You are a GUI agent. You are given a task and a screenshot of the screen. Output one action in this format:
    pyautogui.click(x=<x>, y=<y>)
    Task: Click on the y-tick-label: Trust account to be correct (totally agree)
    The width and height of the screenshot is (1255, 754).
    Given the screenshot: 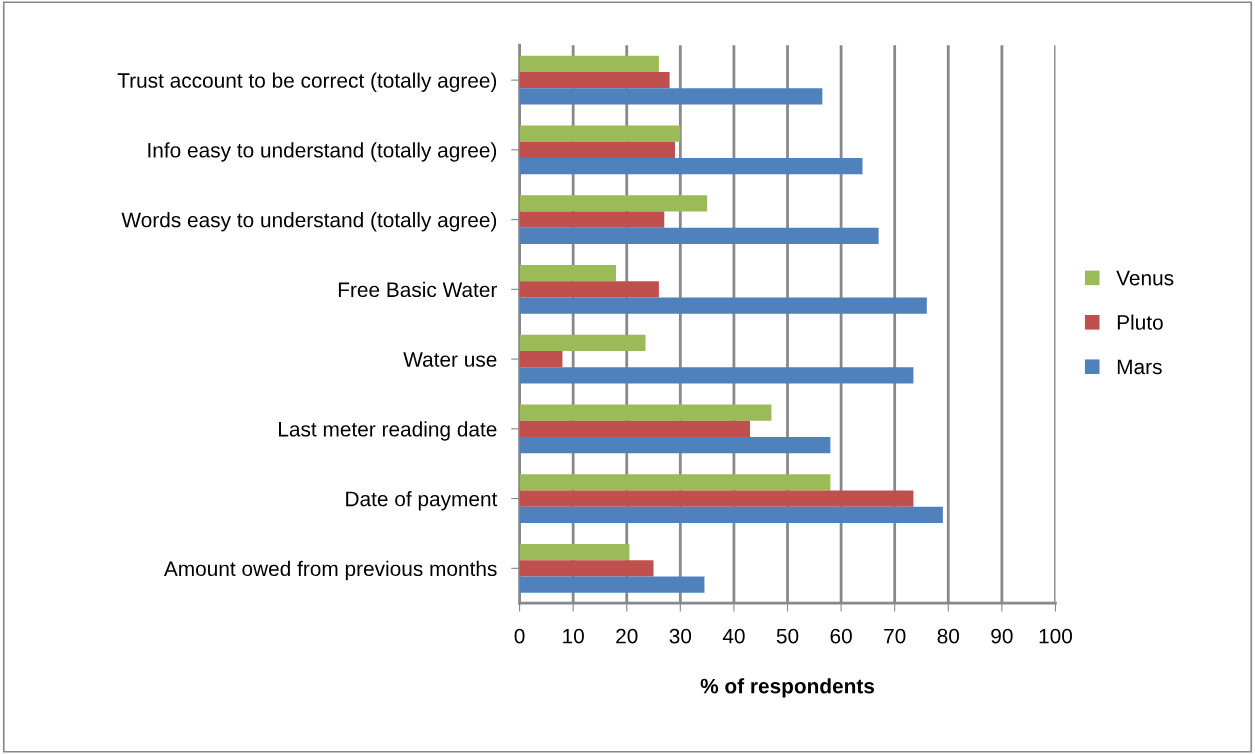 What is the action you would take?
    pyautogui.click(x=307, y=82)
    